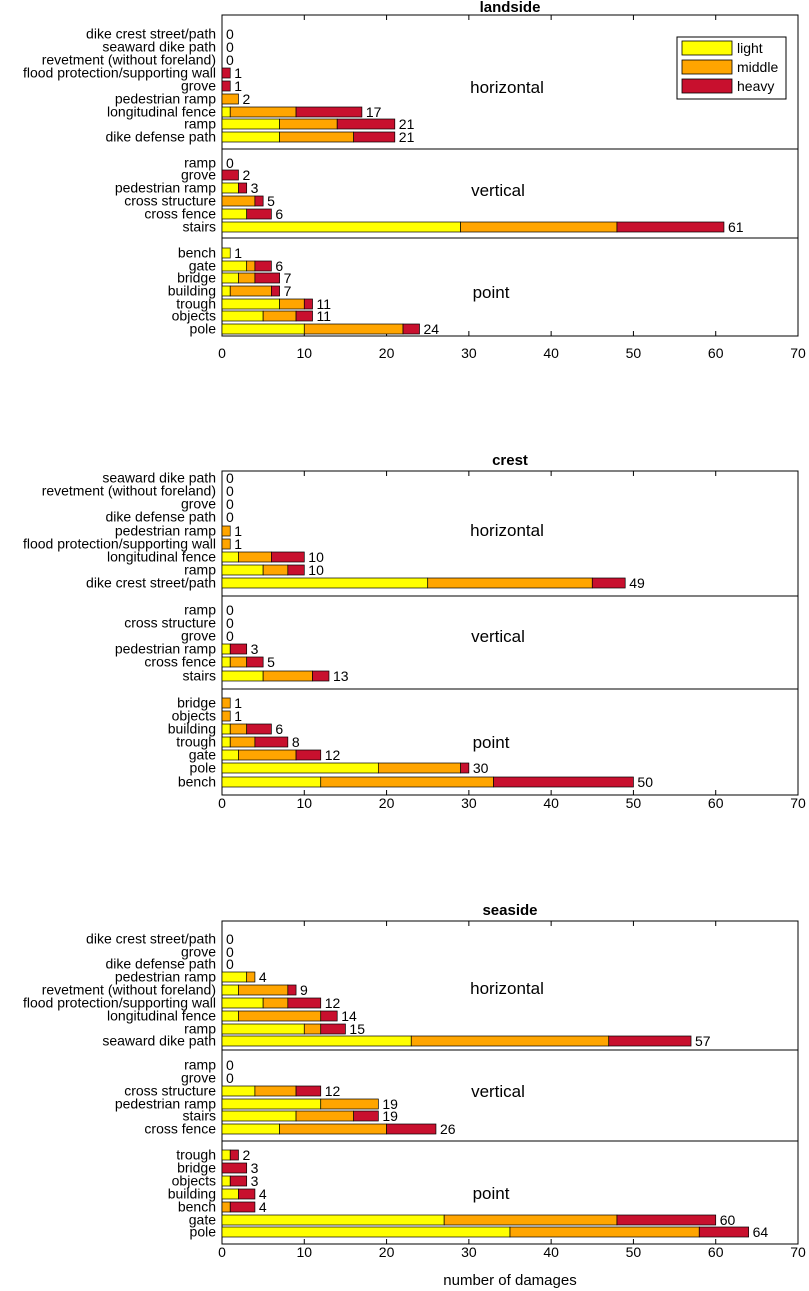 The image size is (809, 1291). I want to click on legend-swatch-middle, so click(707, 67).